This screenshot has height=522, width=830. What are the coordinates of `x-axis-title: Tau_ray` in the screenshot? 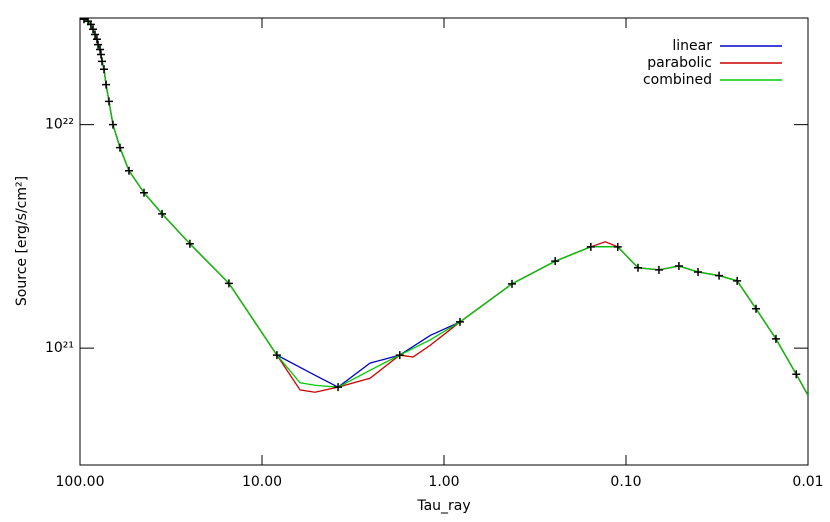 It's located at (443, 506).